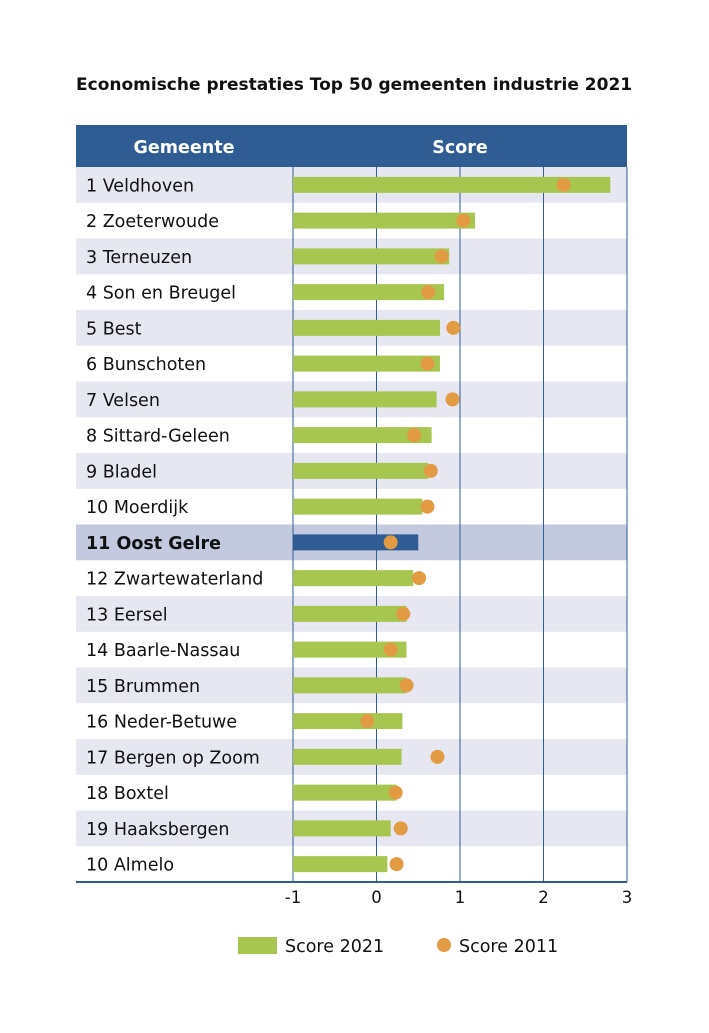 The height and width of the screenshot is (1033, 709). What do you see at coordinates (137, 508) in the screenshot?
I see `row-label: 10 Moerdijk` at bounding box center [137, 508].